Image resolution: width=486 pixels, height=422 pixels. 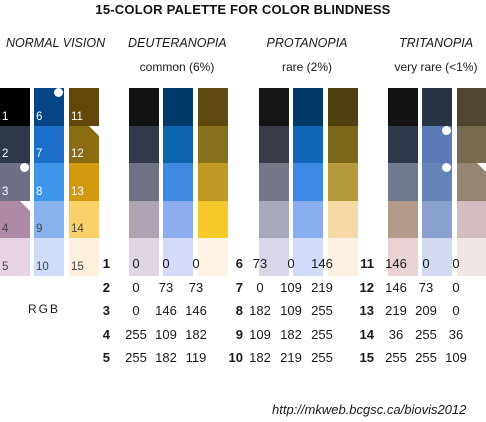 What do you see at coordinates (84, 144) in the screenshot?
I see `normal-swatch-12: 12` at bounding box center [84, 144].